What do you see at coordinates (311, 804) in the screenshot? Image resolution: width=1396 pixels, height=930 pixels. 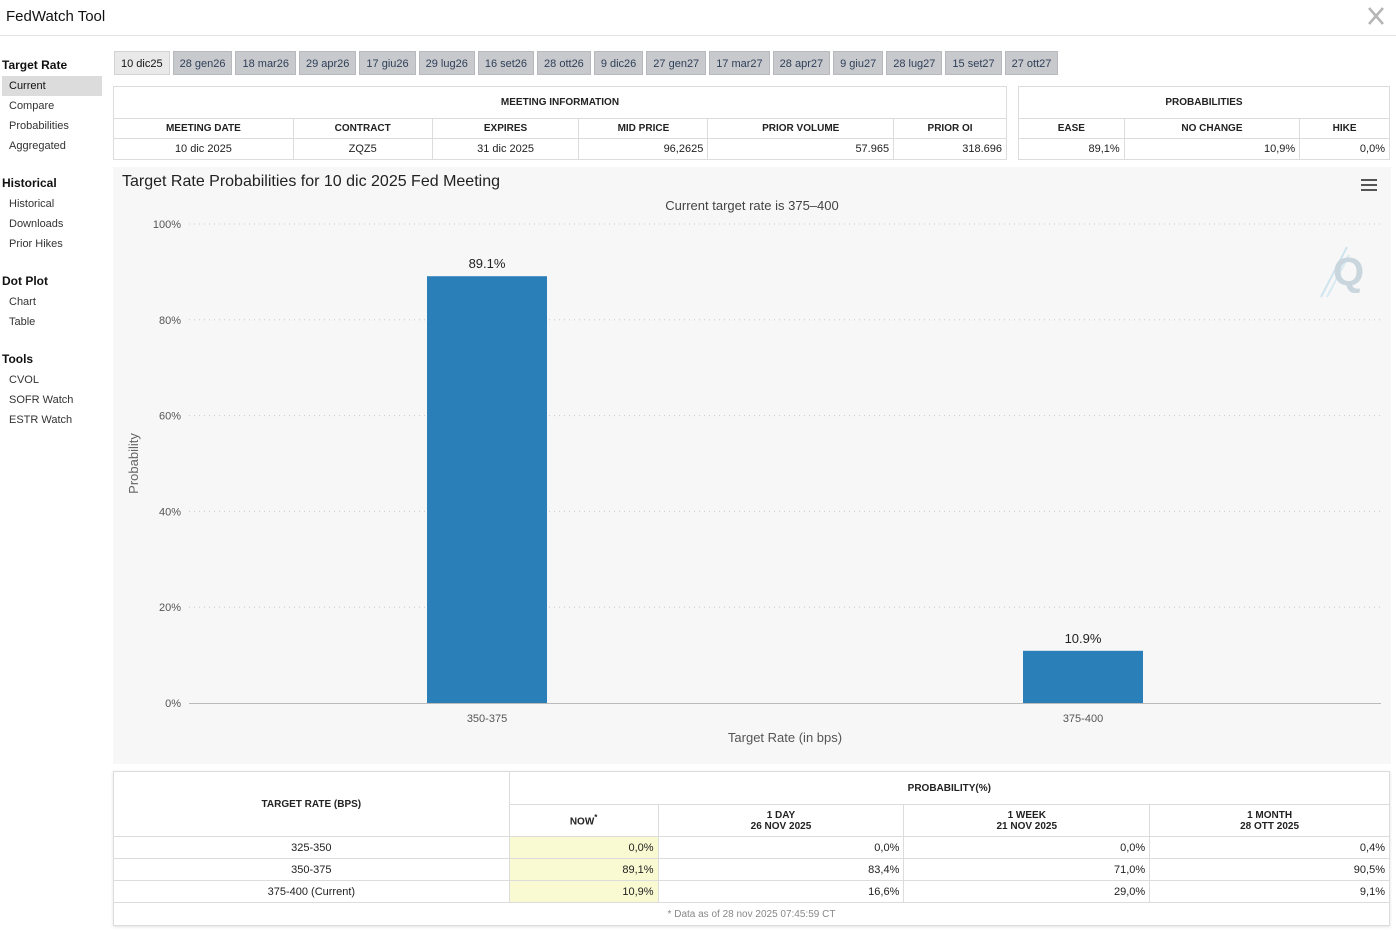 I see `target-rate-header: TARGET RATE (BPS)` at bounding box center [311, 804].